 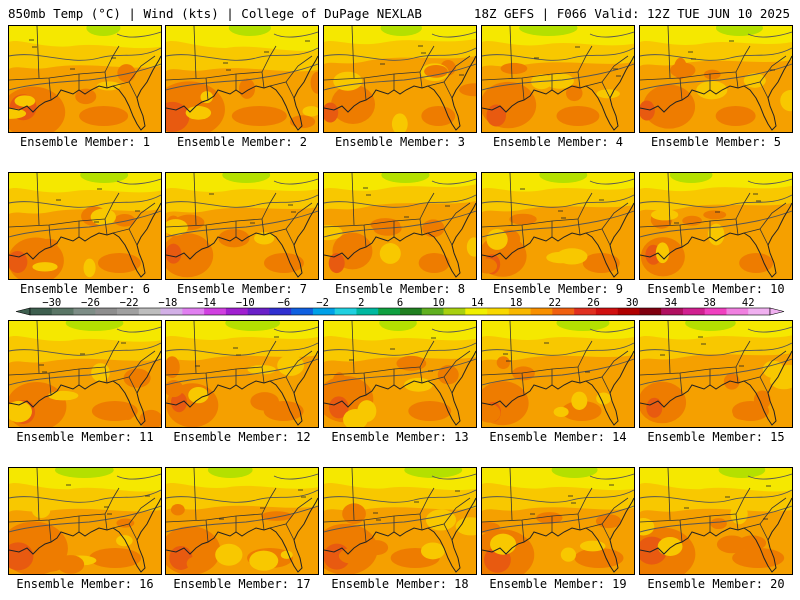 What do you see at coordinates (85, 289) in the screenshot?
I see `ensemble-member-label: Ensemble Member: 6` at bounding box center [85, 289].